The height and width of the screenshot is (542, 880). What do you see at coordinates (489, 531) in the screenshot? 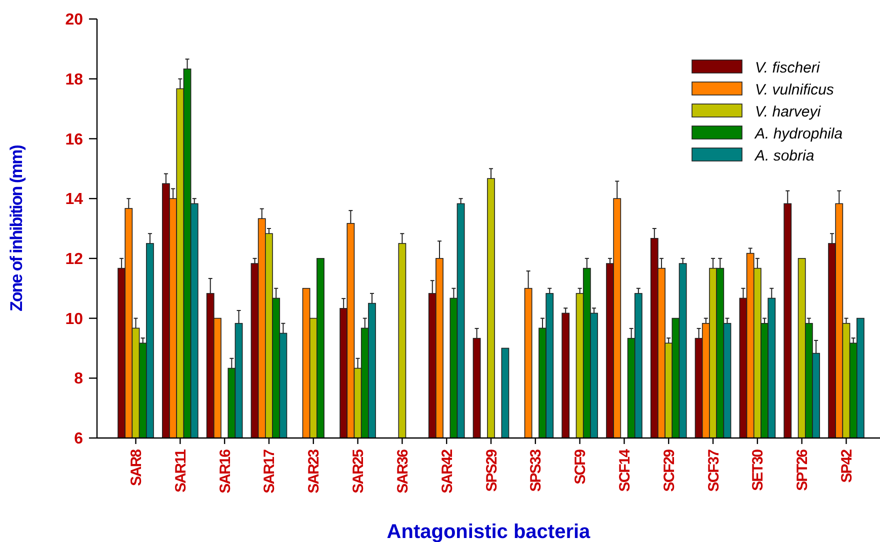
I see `x-axis-title: Antagonistic bacteria` at bounding box center [489, 531].